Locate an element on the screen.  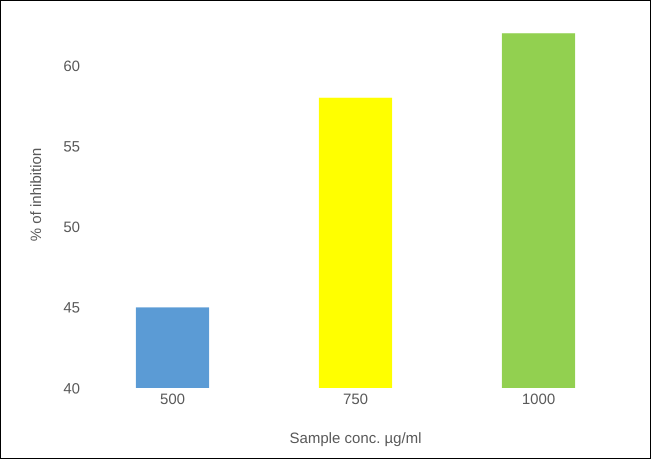
y-axis-title: % of inhibition is located at coordinates (36, 195).